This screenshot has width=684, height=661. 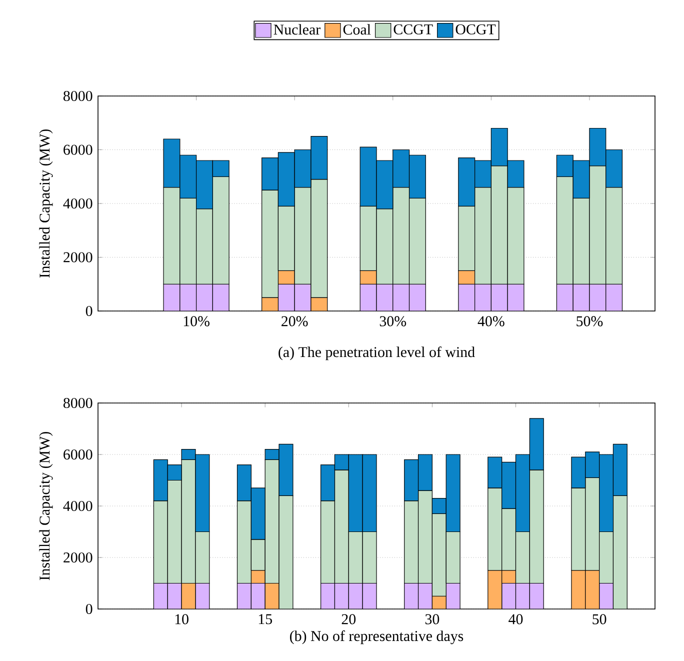 What do you see at coordinates (295, 321) in the screenshot?
I see `x-tick-label: 20%` at bounding box center [295, 321].